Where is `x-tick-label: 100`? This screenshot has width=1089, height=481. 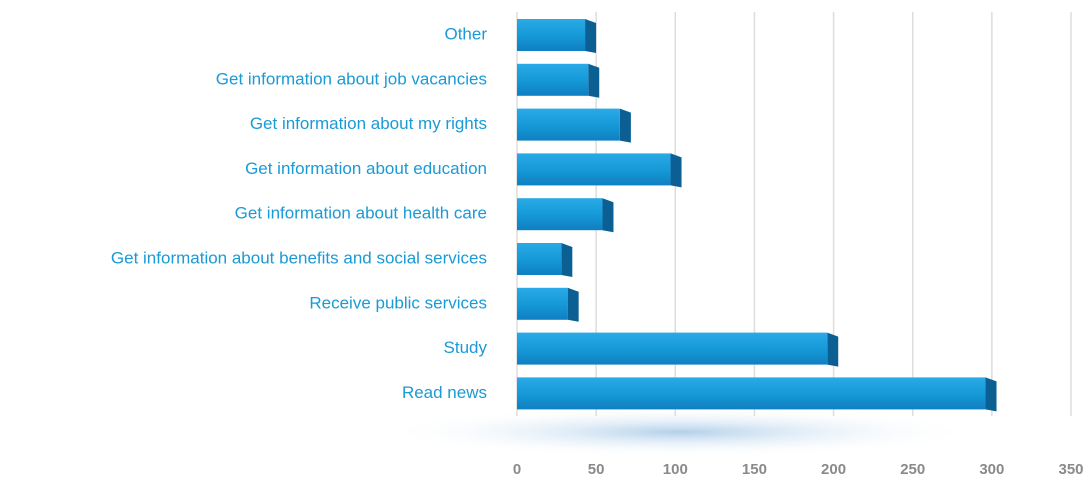 x-tick-label: 100 is located at coordinates (675, 469).